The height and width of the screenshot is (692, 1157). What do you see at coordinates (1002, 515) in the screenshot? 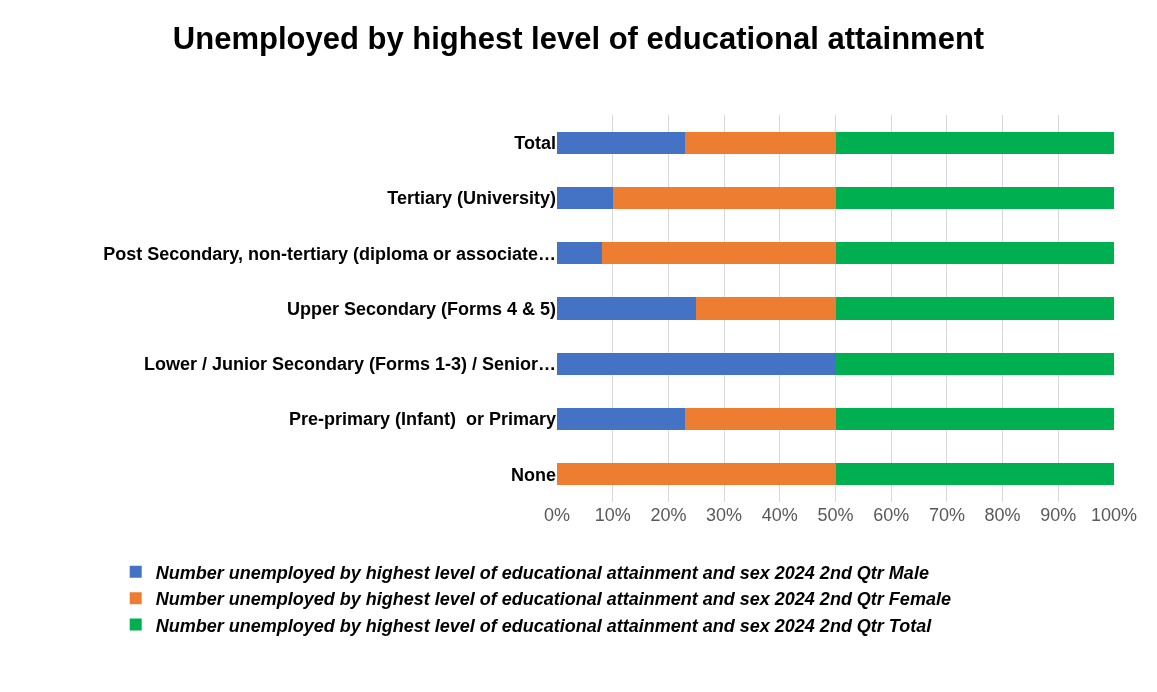
I see `x-tick-label: 80%` at bounding box center [1002, 515].